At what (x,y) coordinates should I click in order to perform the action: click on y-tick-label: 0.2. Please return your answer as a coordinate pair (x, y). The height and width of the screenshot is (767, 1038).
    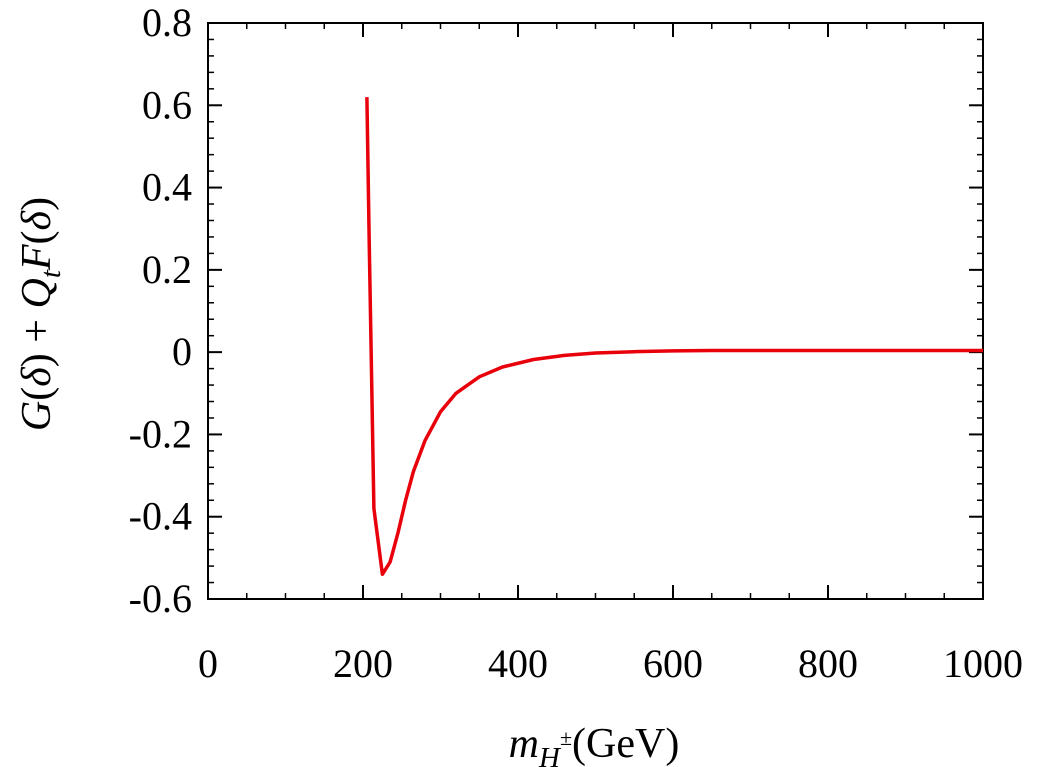
    Looking at the image, I should click on (167, 269).